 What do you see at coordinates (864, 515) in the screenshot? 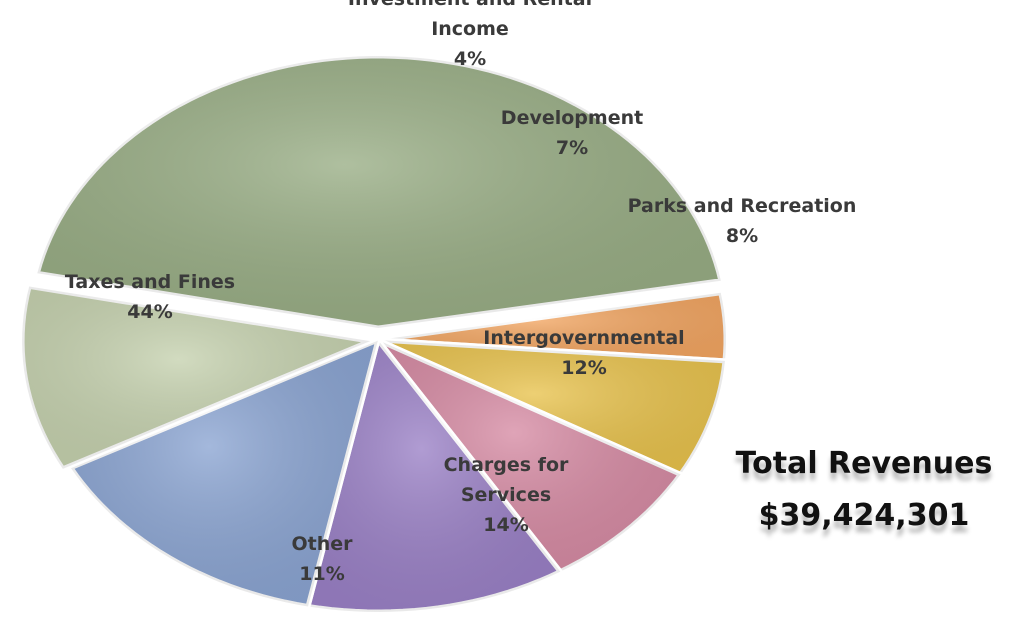
I see `total-revenues-value: $39,424,301` at bounding box center [864, 515].